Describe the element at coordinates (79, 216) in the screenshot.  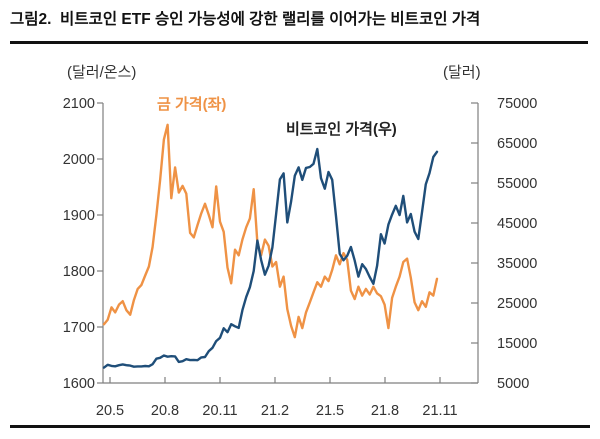
I see `svg-text: 1900` at that location.